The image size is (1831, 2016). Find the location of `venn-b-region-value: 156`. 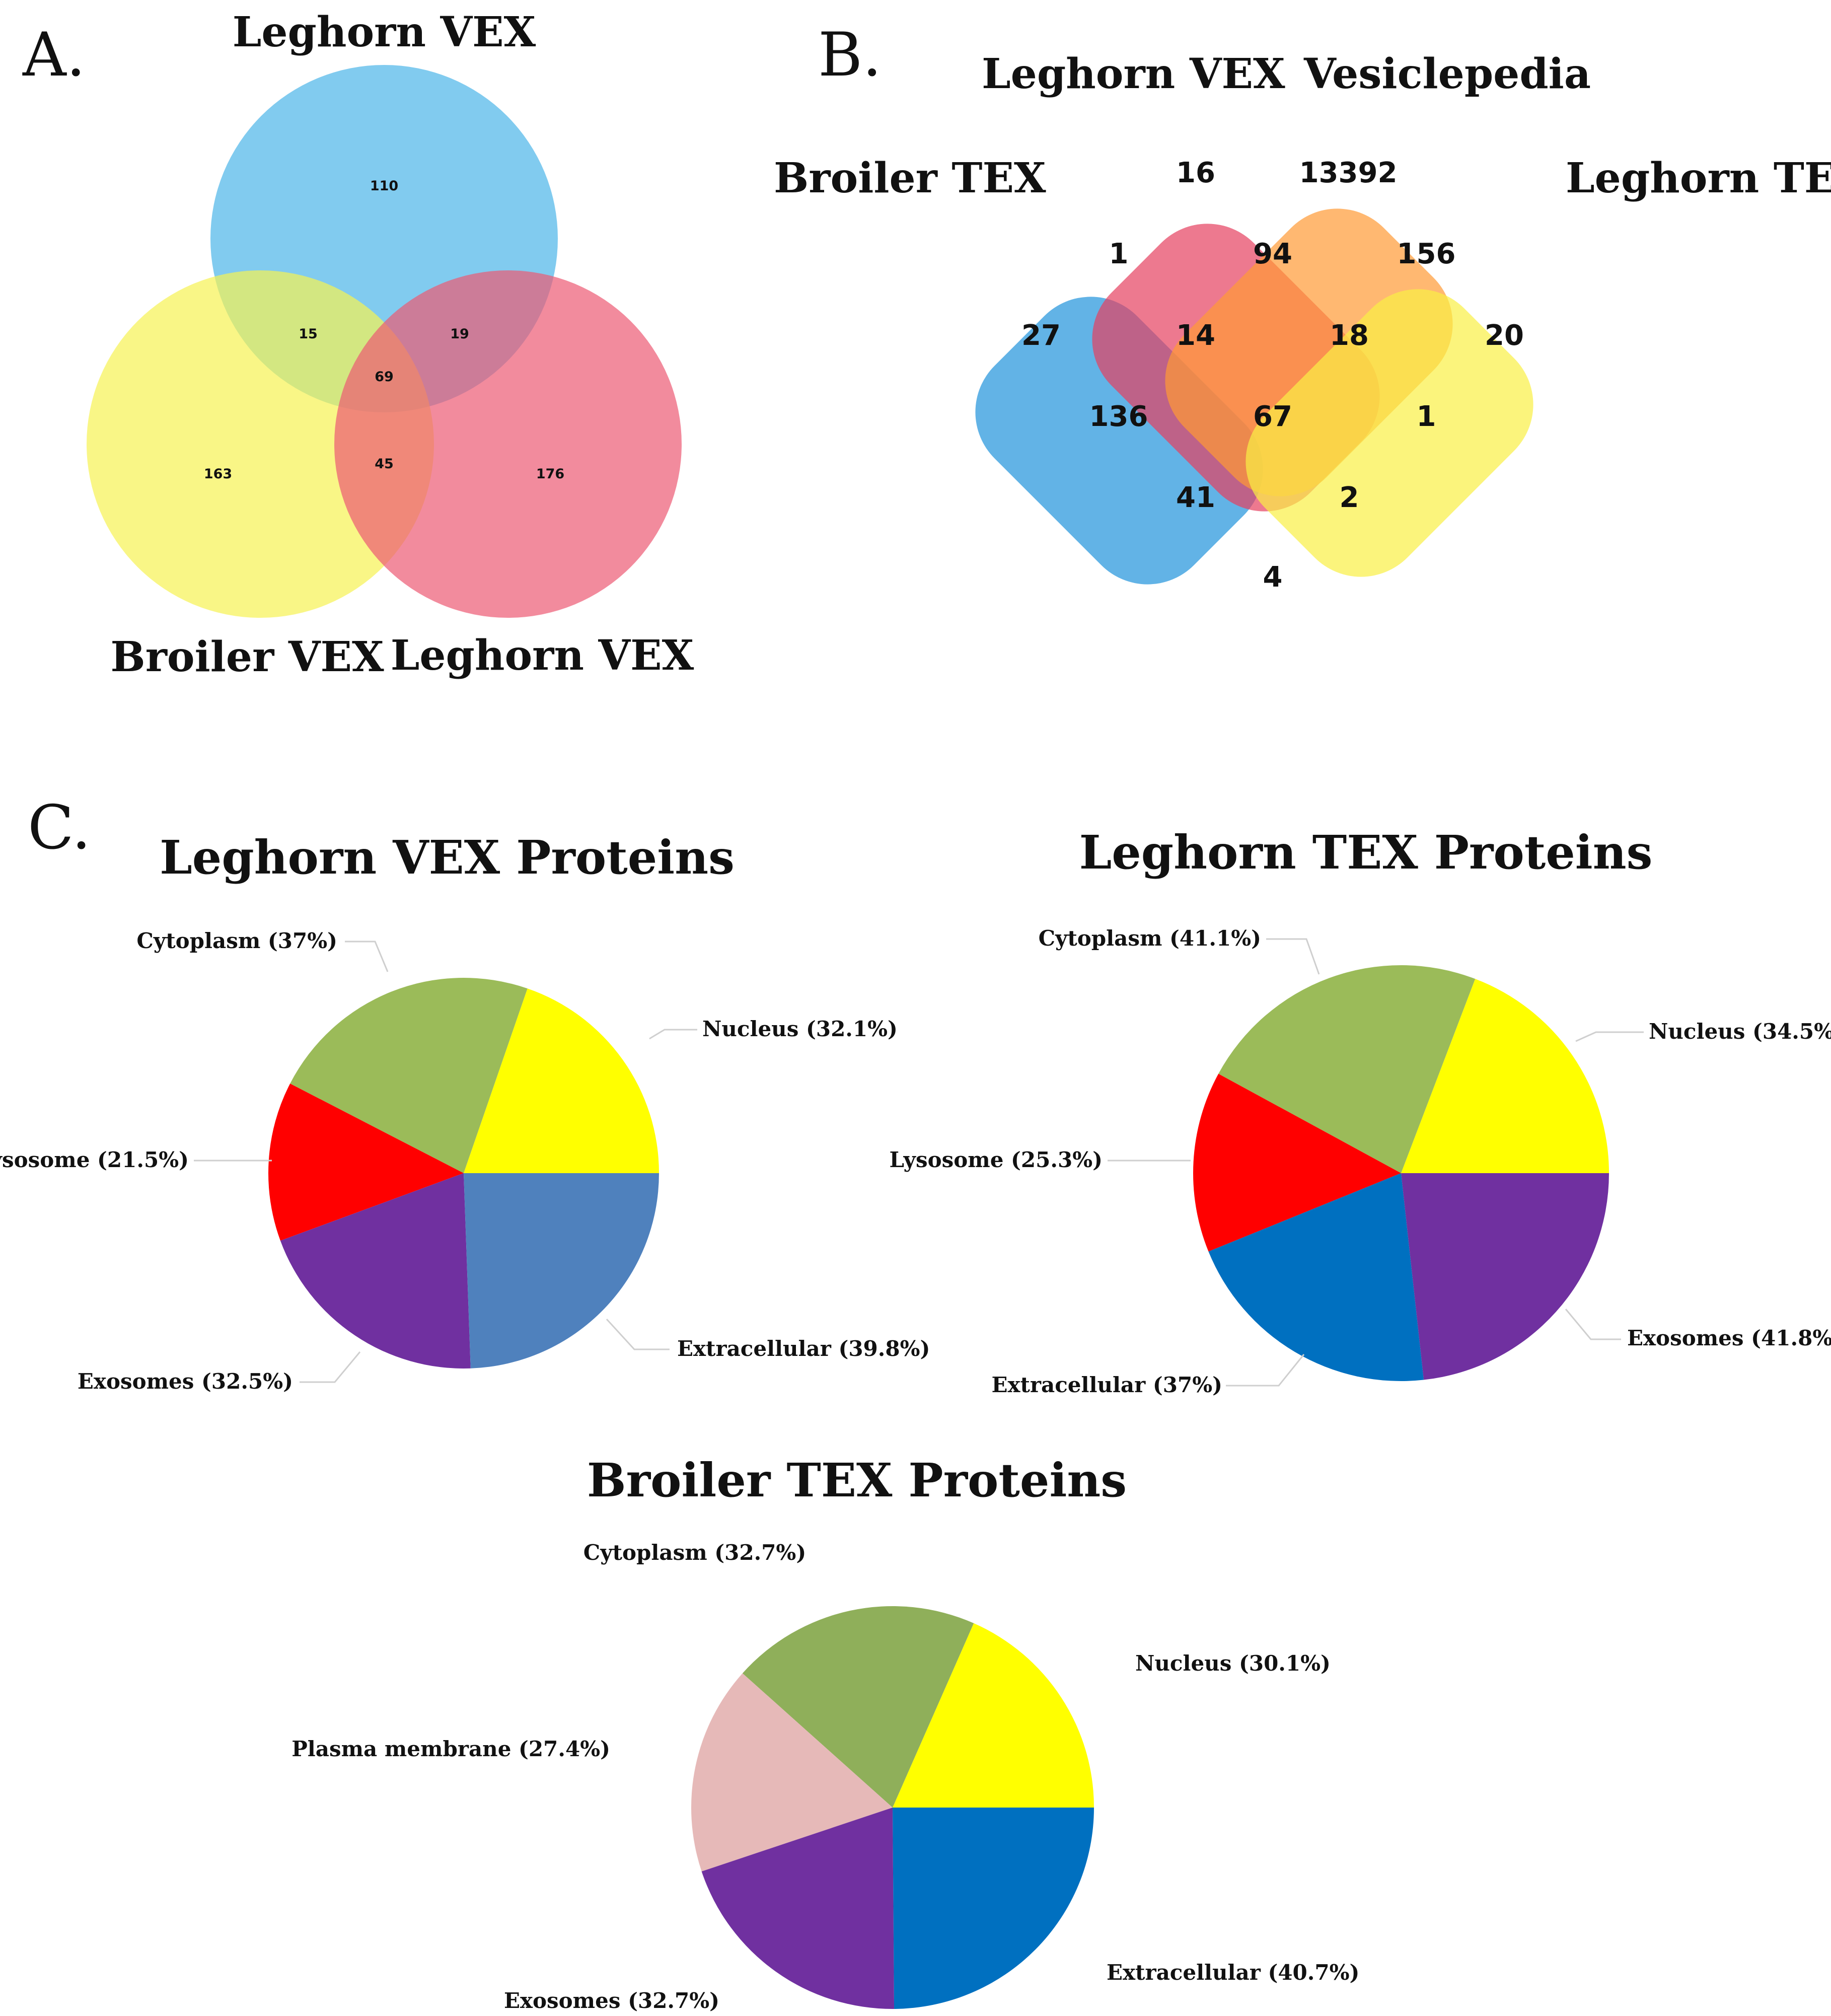

venn-b-region-value: 156 is located at coordinates (1426, 254).